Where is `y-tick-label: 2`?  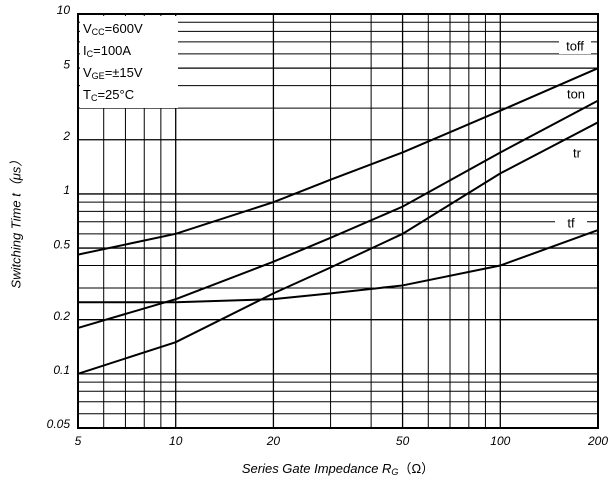
y-tick-label: 2 is located at coordinates (66, 136).